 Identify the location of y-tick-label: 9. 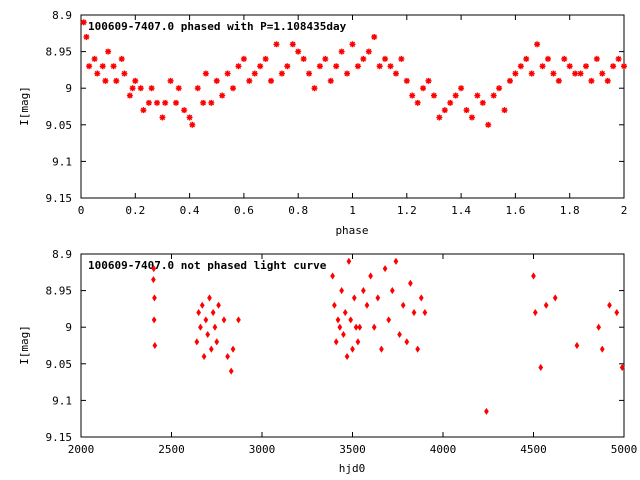
(68, 327).